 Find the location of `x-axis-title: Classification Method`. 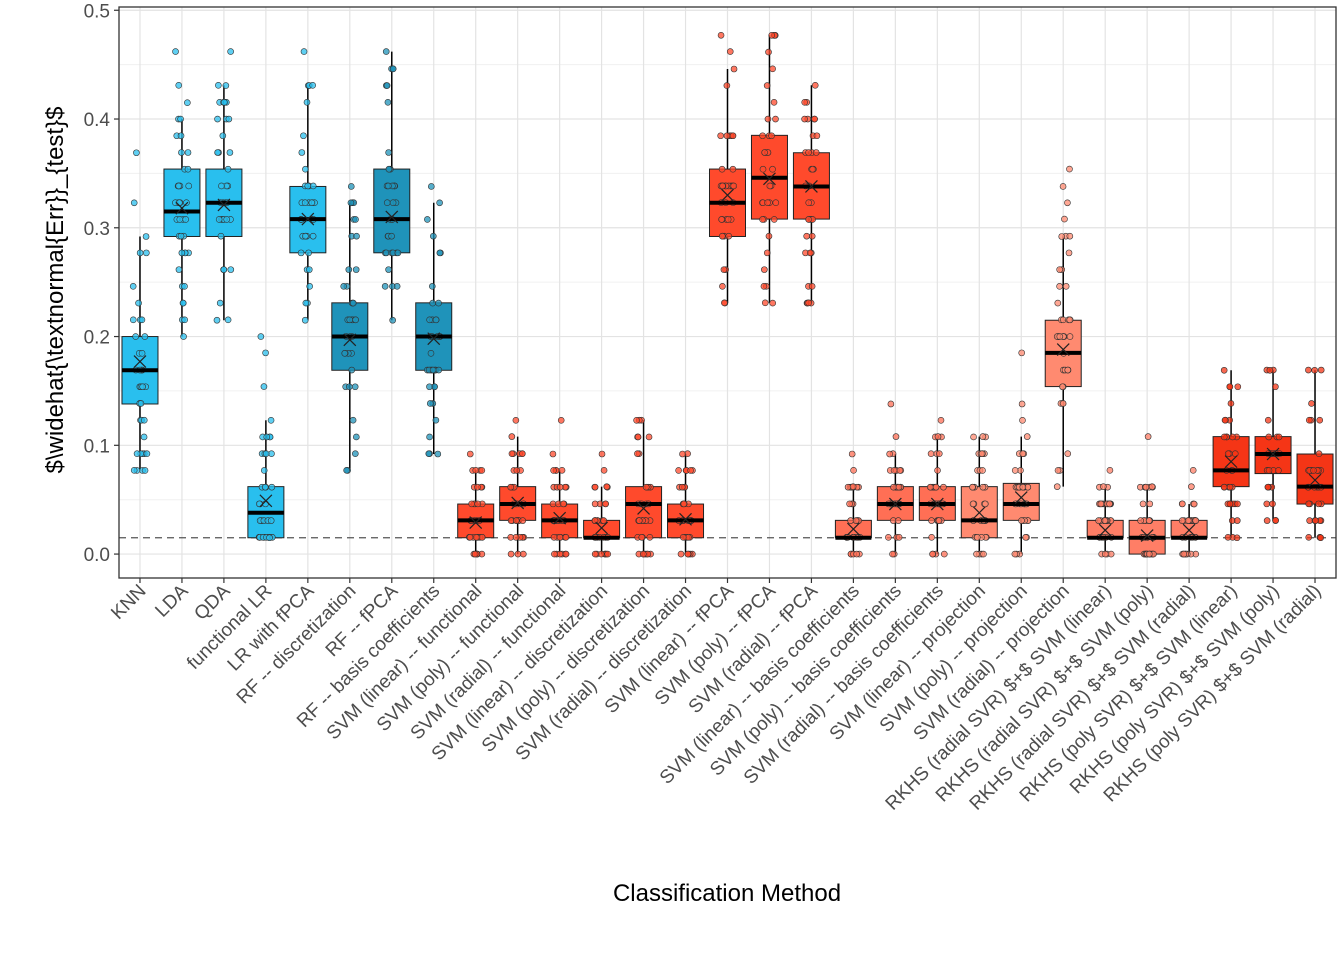

x-axis-title: Classification Method is located at coordinates (727, 893).